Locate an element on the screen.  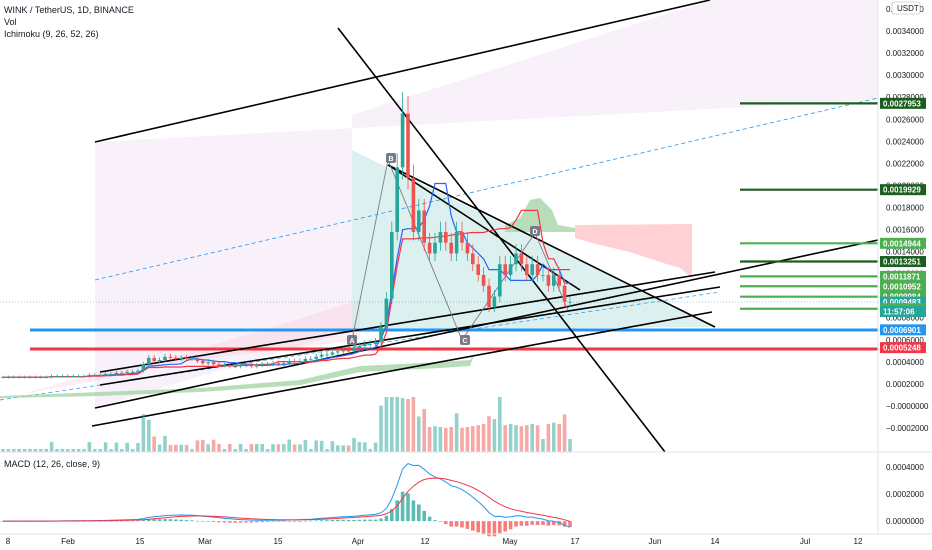
symbol-title: WINK / TetherUS, 1D, BINANCE is located at coordinates (69, 10).